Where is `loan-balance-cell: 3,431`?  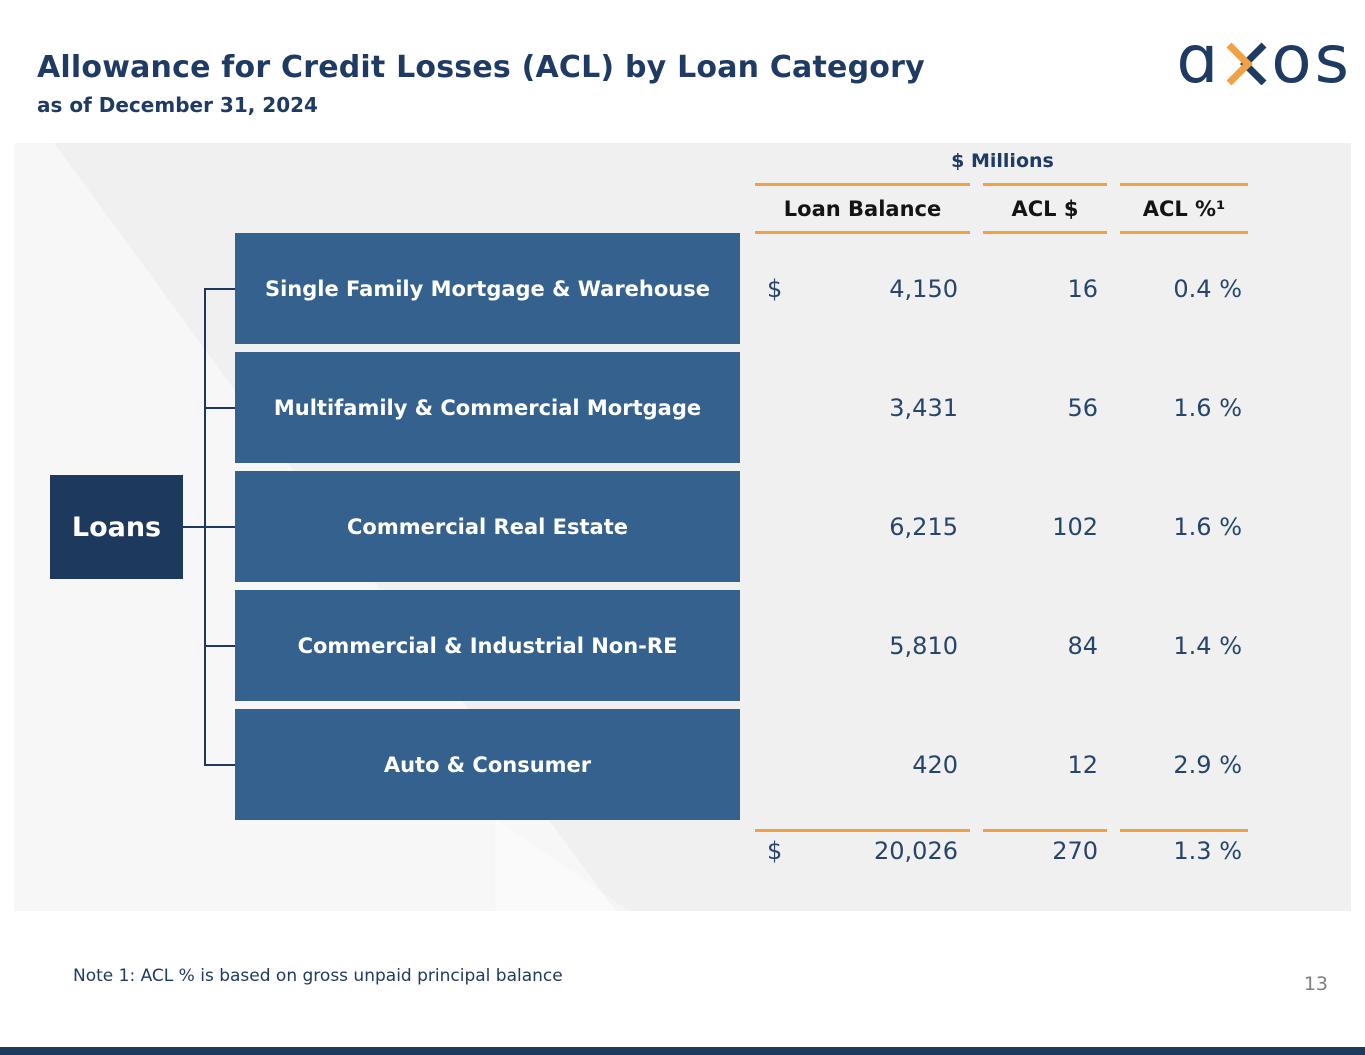 loan-balance-cell: 3,431 is located at coordinates (862, 408).